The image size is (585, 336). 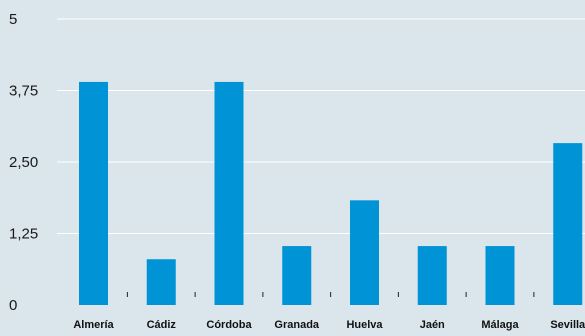 I want to click on y-tick-label: 3,75, so click(x=23, y=91).